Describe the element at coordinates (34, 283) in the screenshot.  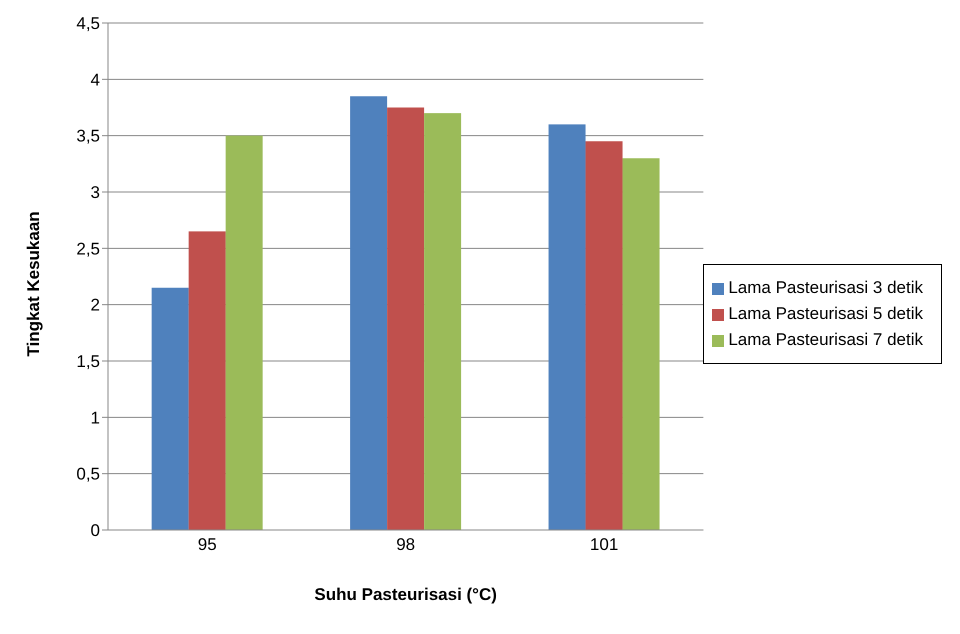
I see `y-axis-title: Tingkat Kesukaan` at that location.